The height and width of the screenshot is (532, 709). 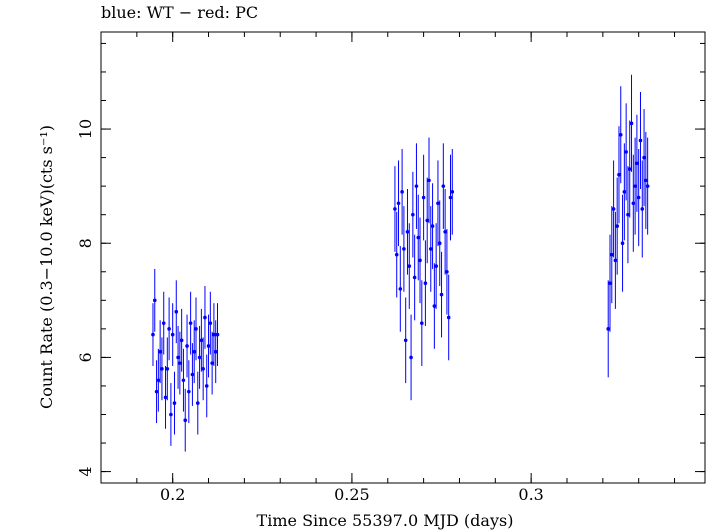 I want to click on y-tick-label: 4, so click(x=85, y=471).